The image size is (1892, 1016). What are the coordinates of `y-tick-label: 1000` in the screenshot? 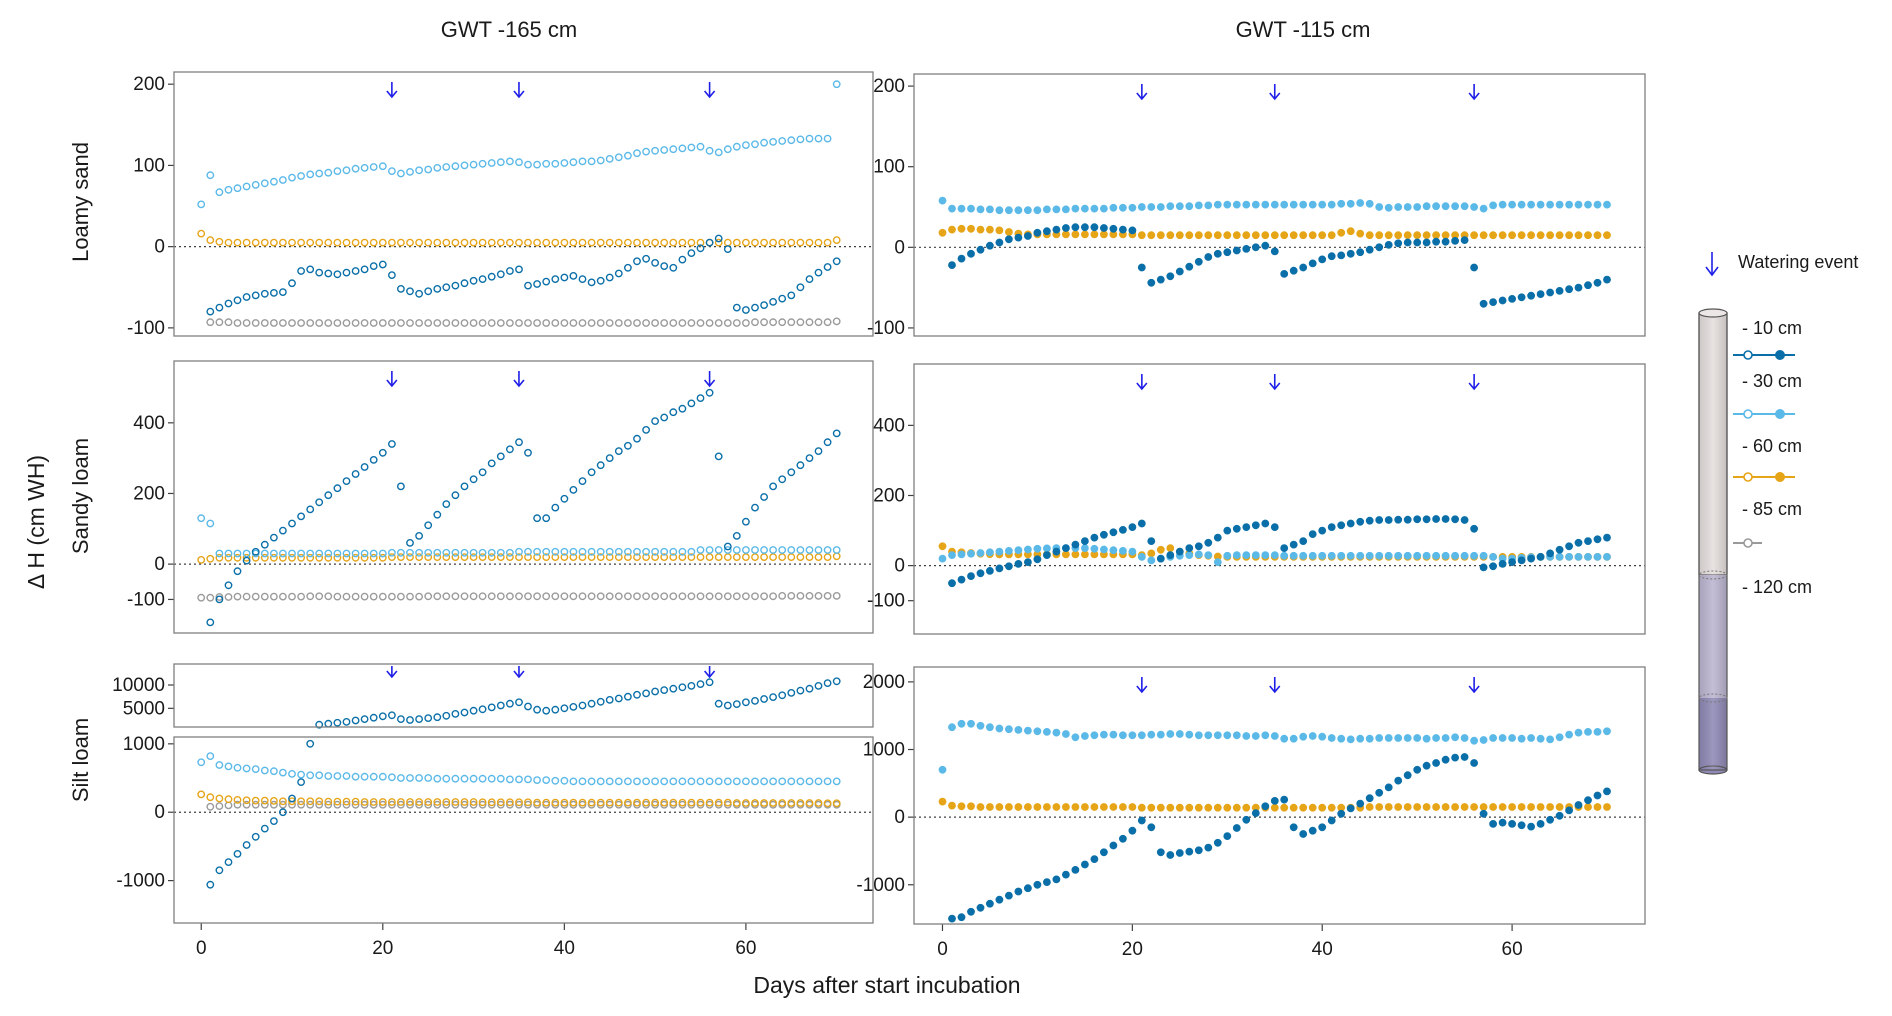 It's located at (884, 750).